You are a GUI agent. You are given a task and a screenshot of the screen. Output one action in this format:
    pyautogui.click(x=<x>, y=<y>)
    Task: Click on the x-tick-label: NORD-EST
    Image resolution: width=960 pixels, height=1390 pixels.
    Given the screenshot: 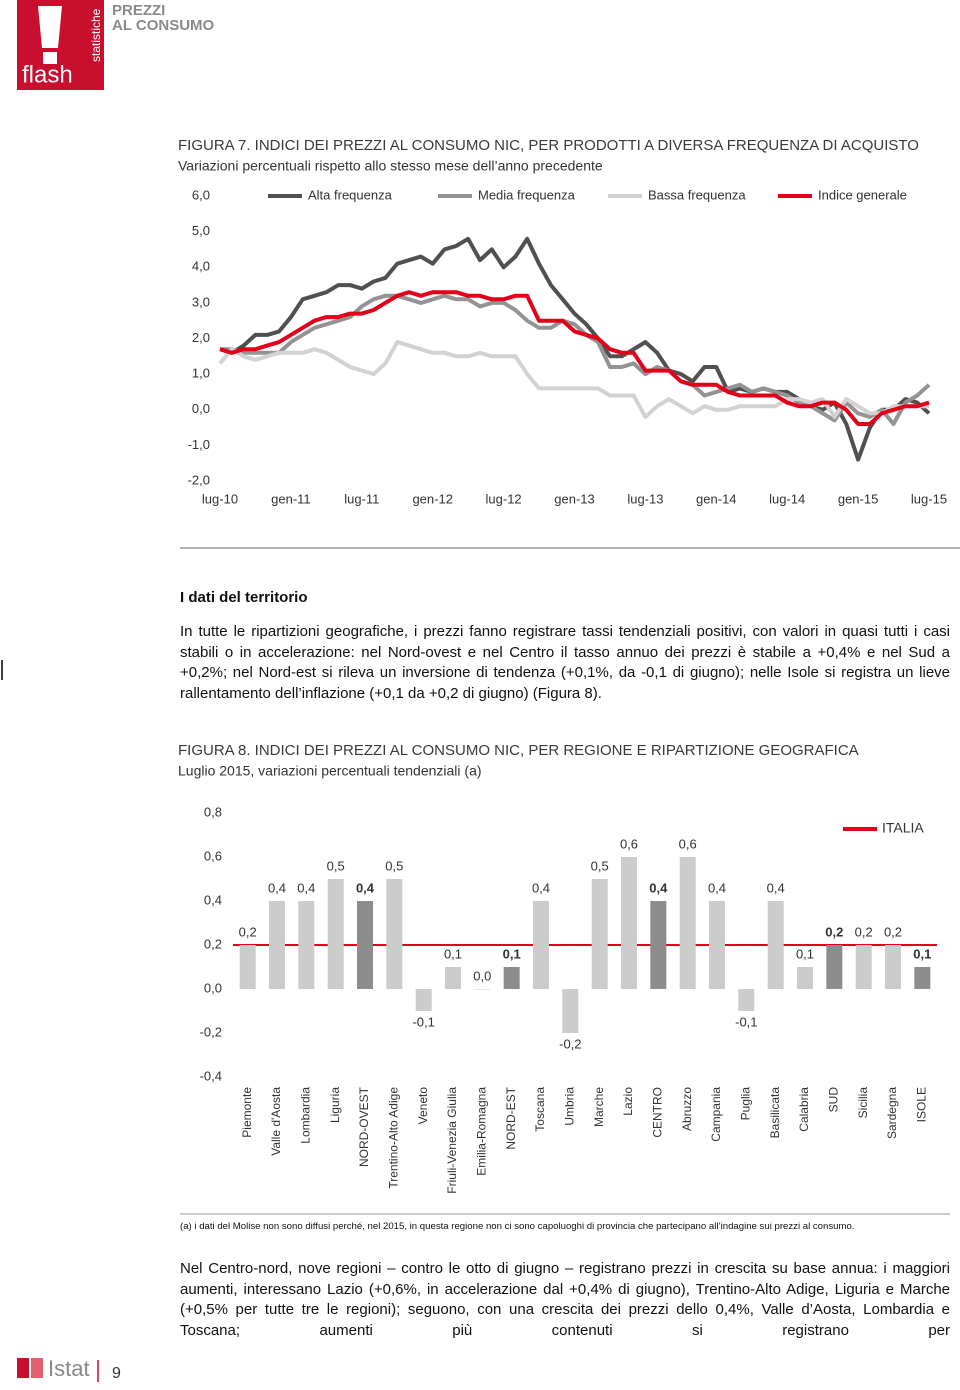 What is the action you would take?
    pyautogui.click(x=511, y=1117)
    